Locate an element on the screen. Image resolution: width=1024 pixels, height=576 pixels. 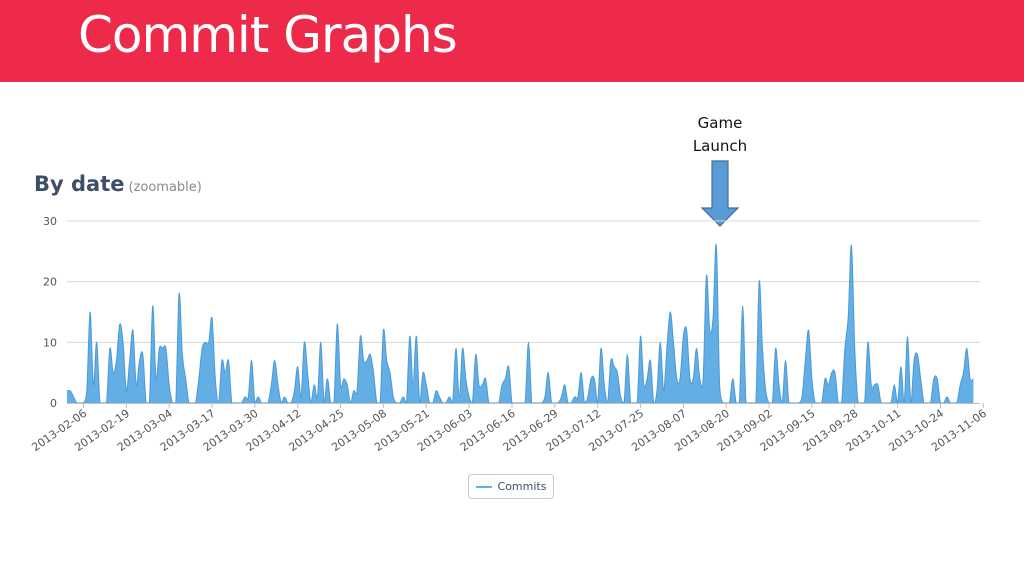
y-tick-label: 10 is located at coordinates (50, 342).